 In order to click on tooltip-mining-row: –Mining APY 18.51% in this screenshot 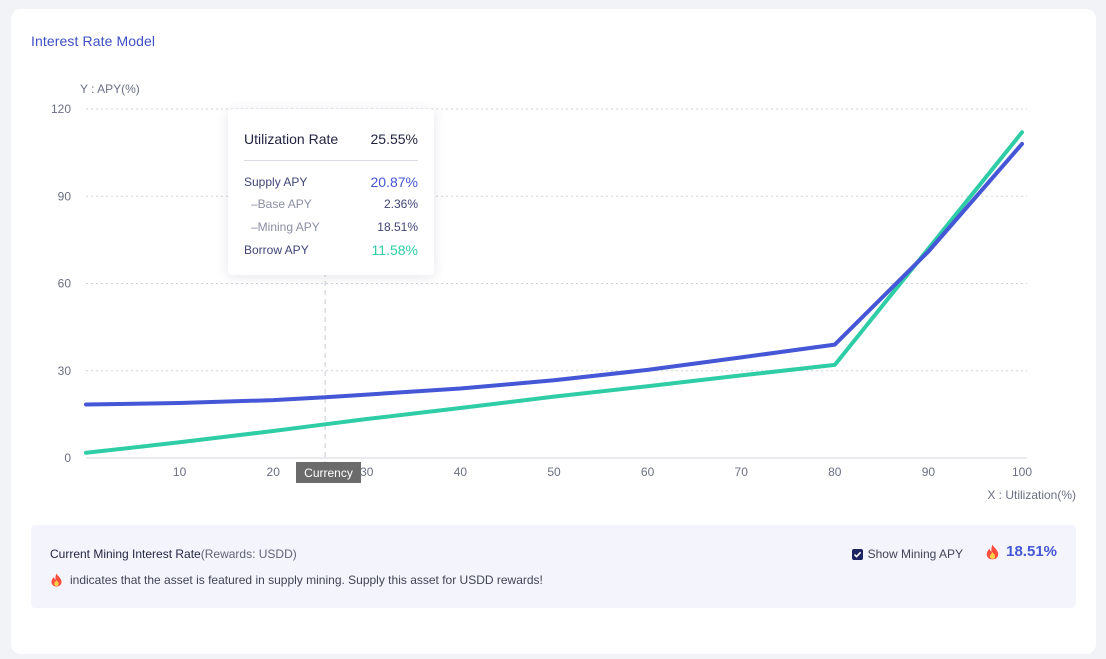, I will do `click(331, 227)`.